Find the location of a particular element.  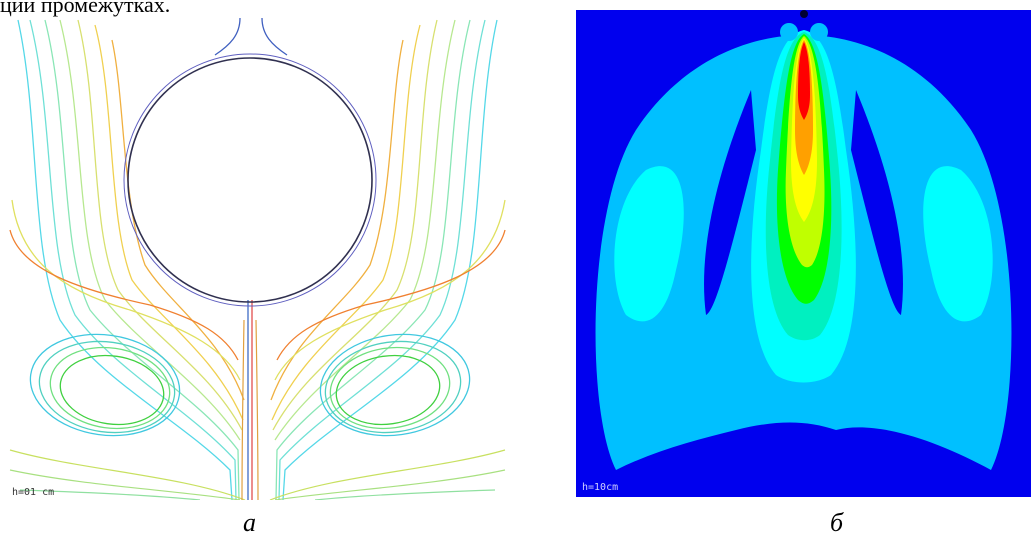

contour-slot-left is located at coordinates (730, 202).